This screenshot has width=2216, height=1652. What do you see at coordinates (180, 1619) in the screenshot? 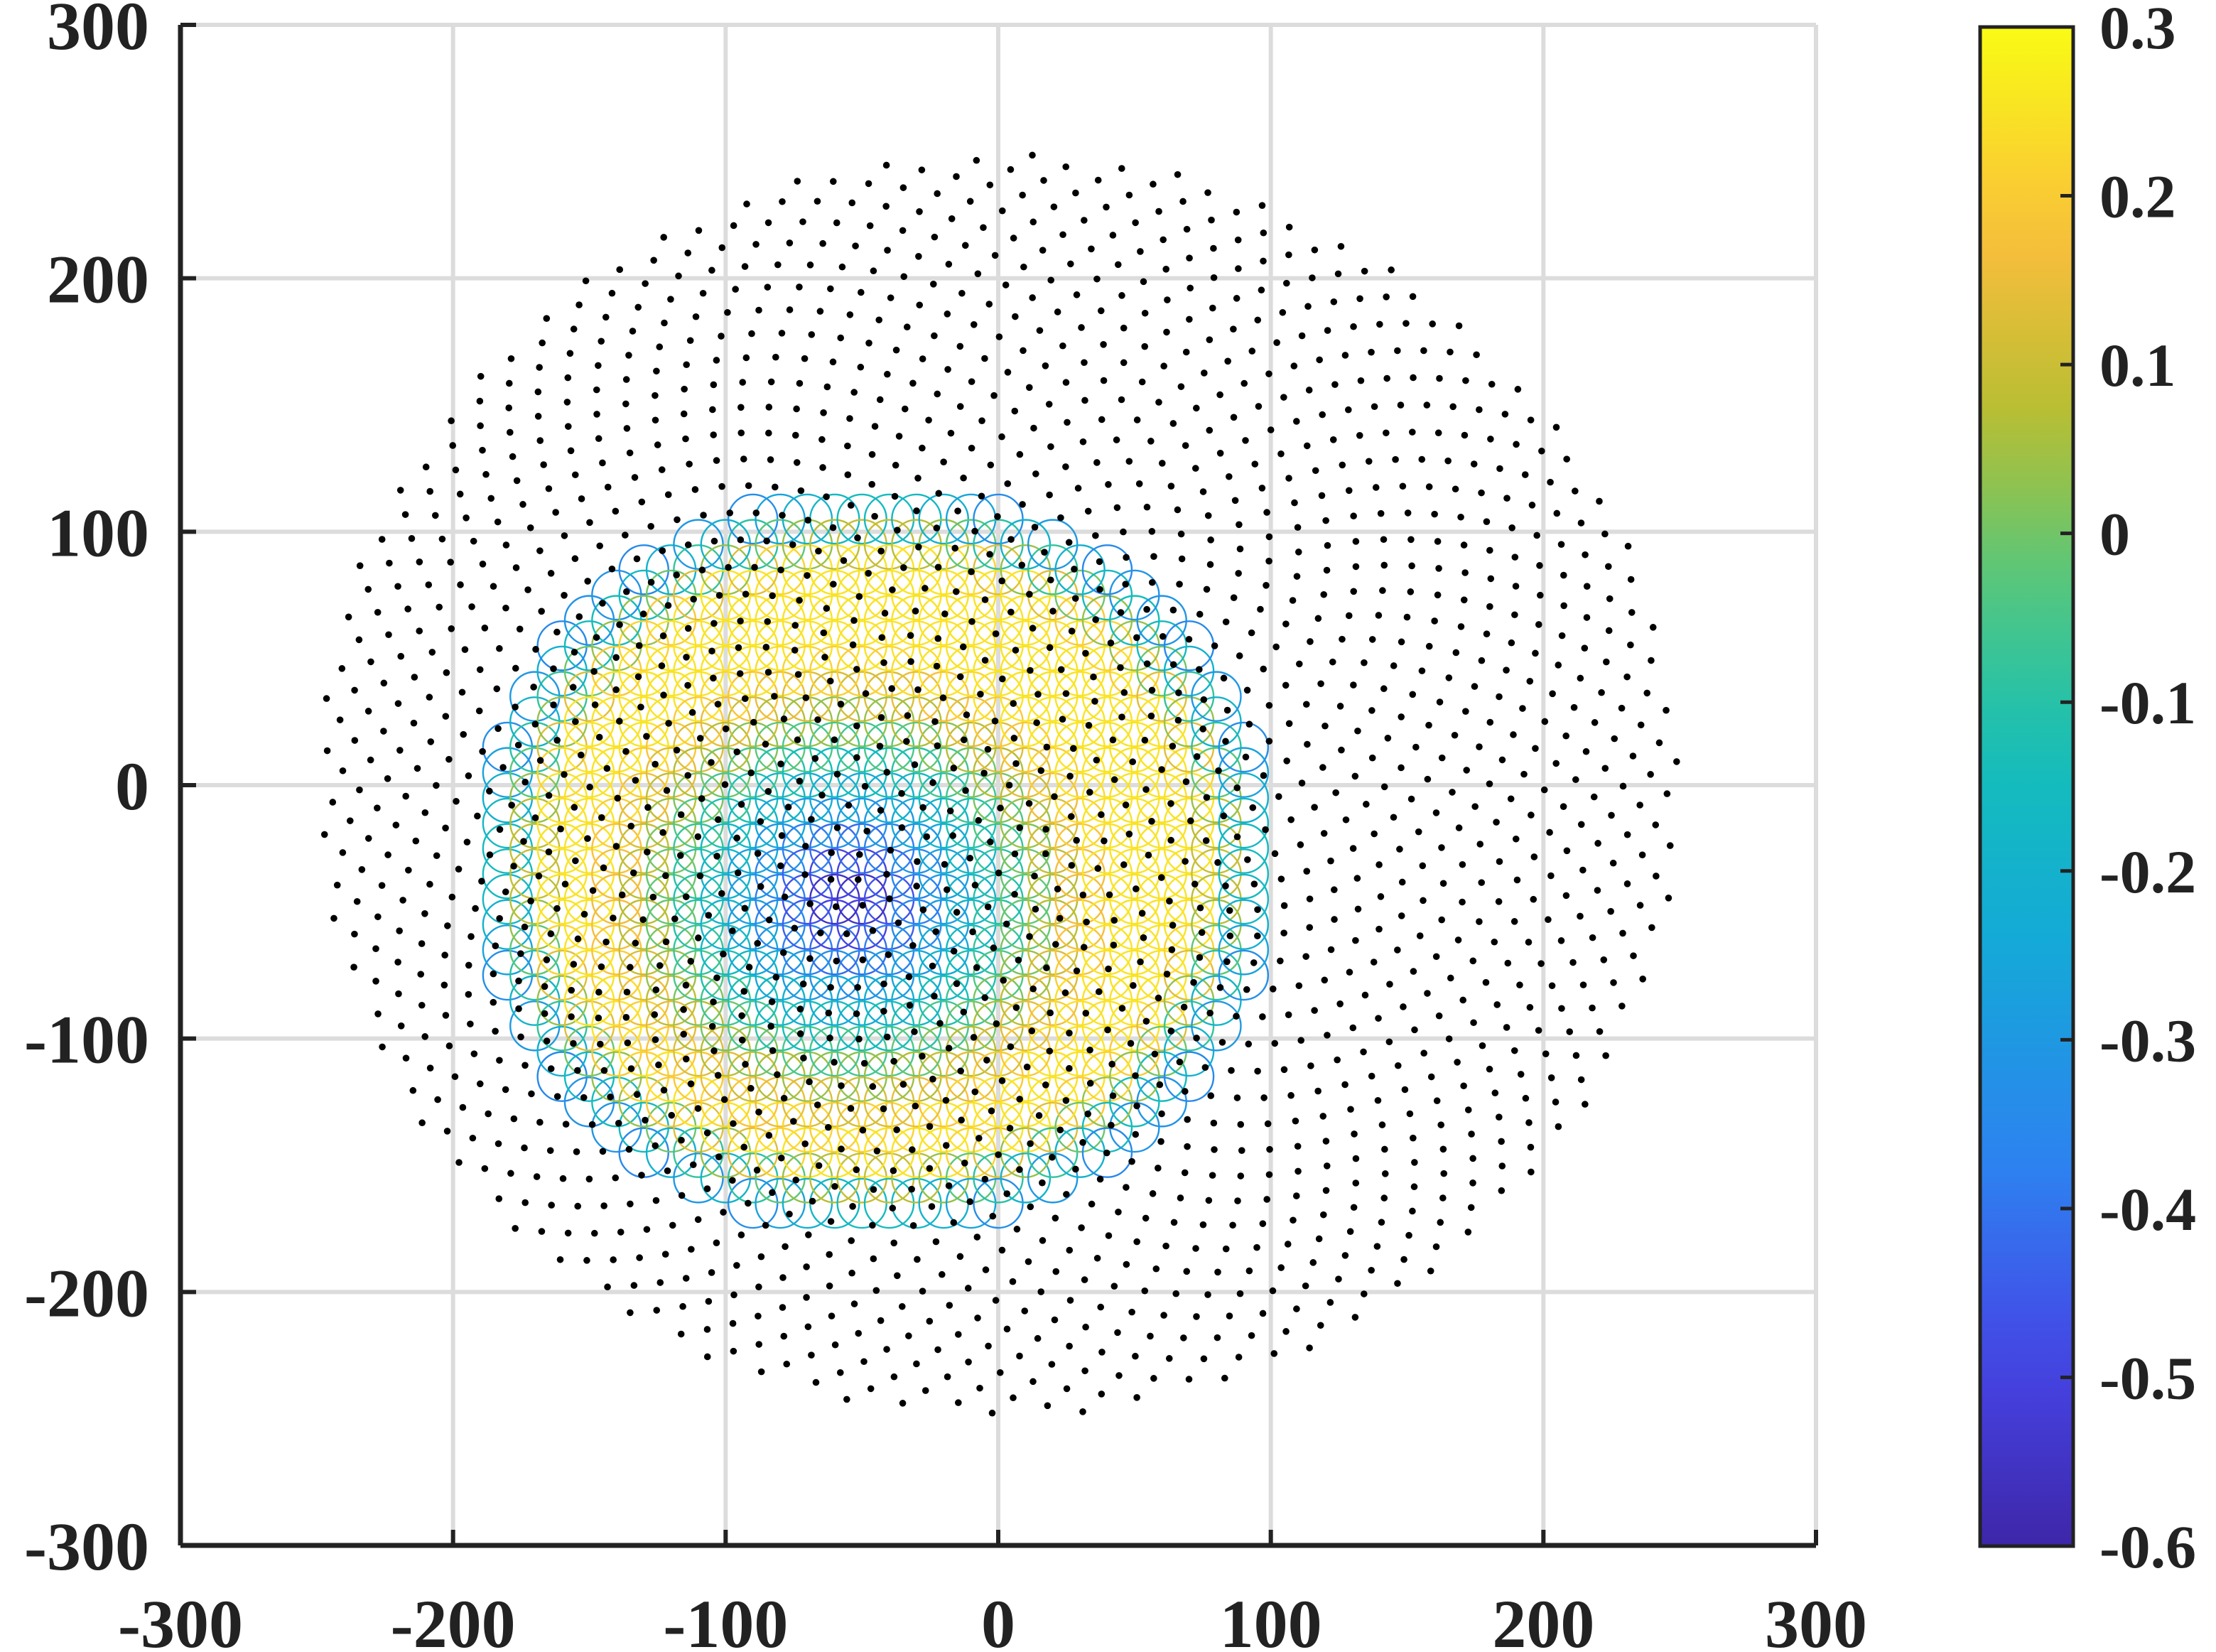
I see `x-tick-label: -300` at bounding box center [180, 1619].